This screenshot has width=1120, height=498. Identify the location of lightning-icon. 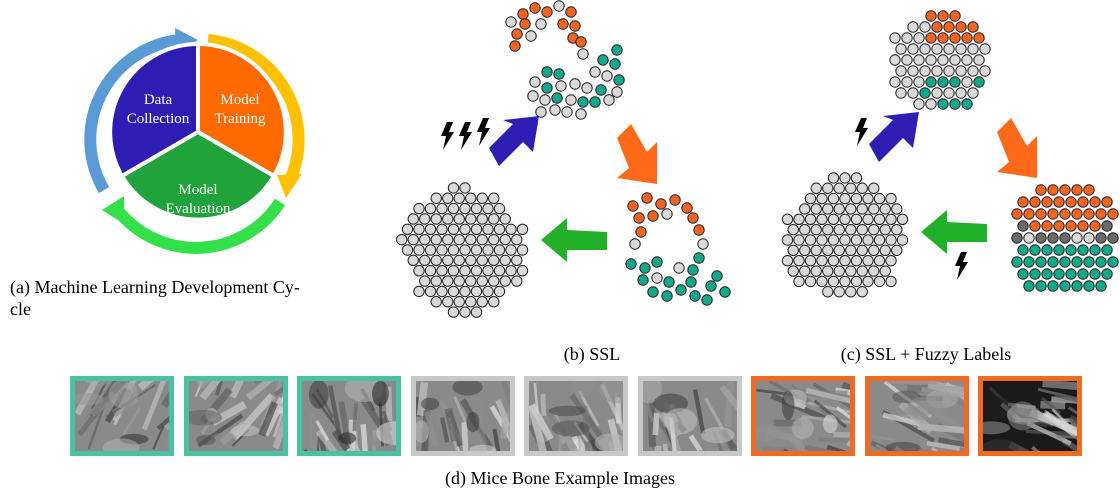
(447, 136).